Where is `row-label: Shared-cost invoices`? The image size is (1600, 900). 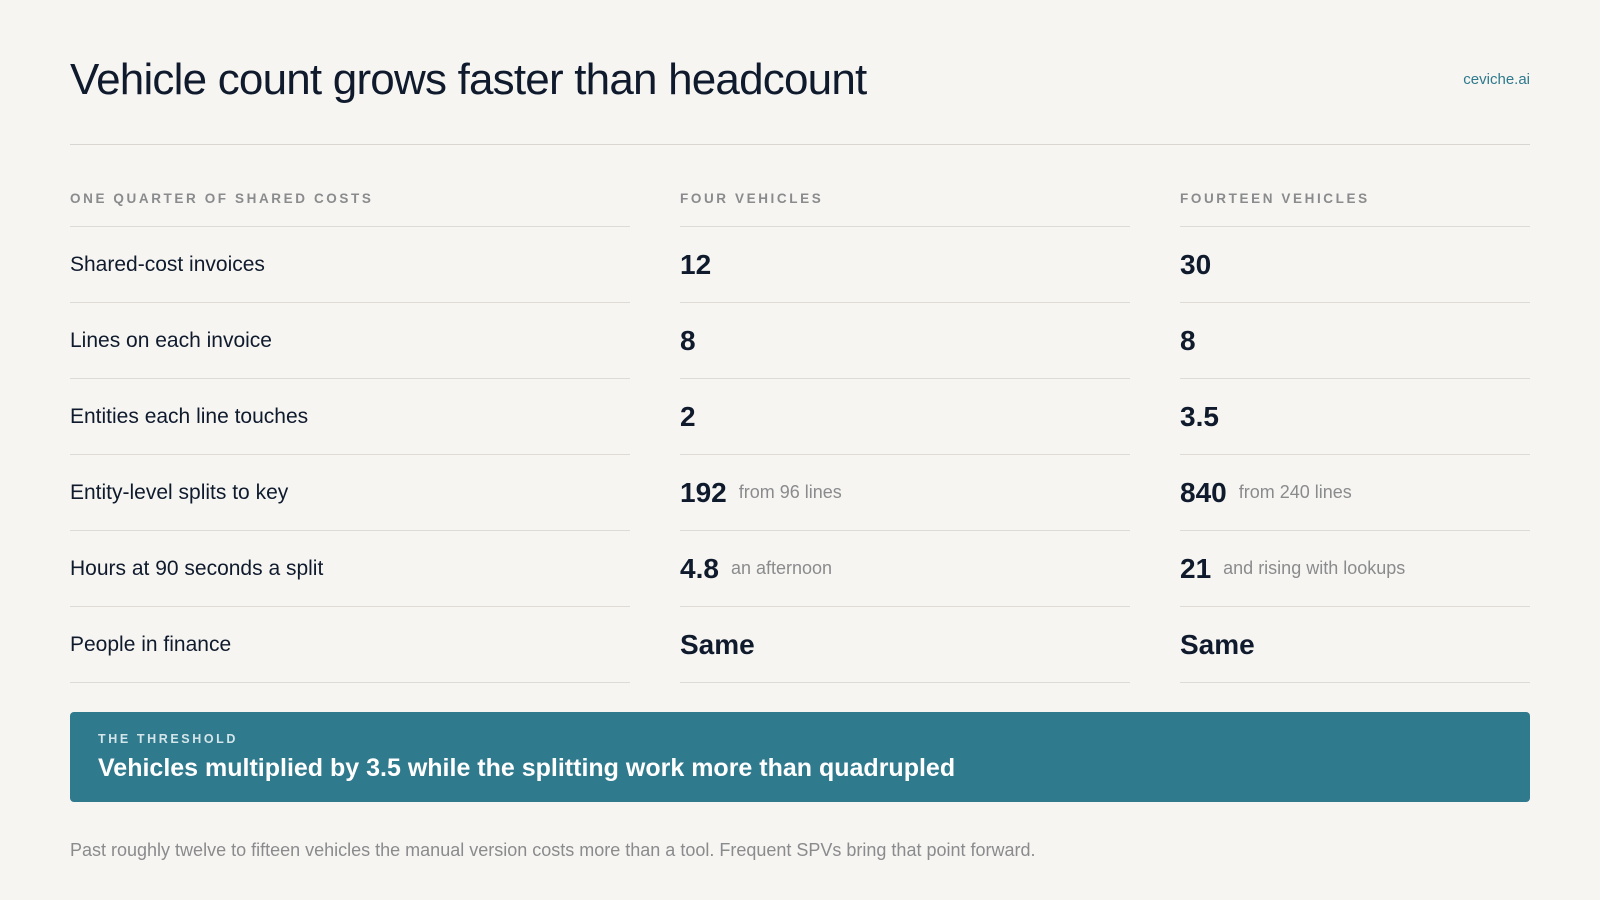 row-label: Shared-cost invoices is located at coordinates (167, 264).